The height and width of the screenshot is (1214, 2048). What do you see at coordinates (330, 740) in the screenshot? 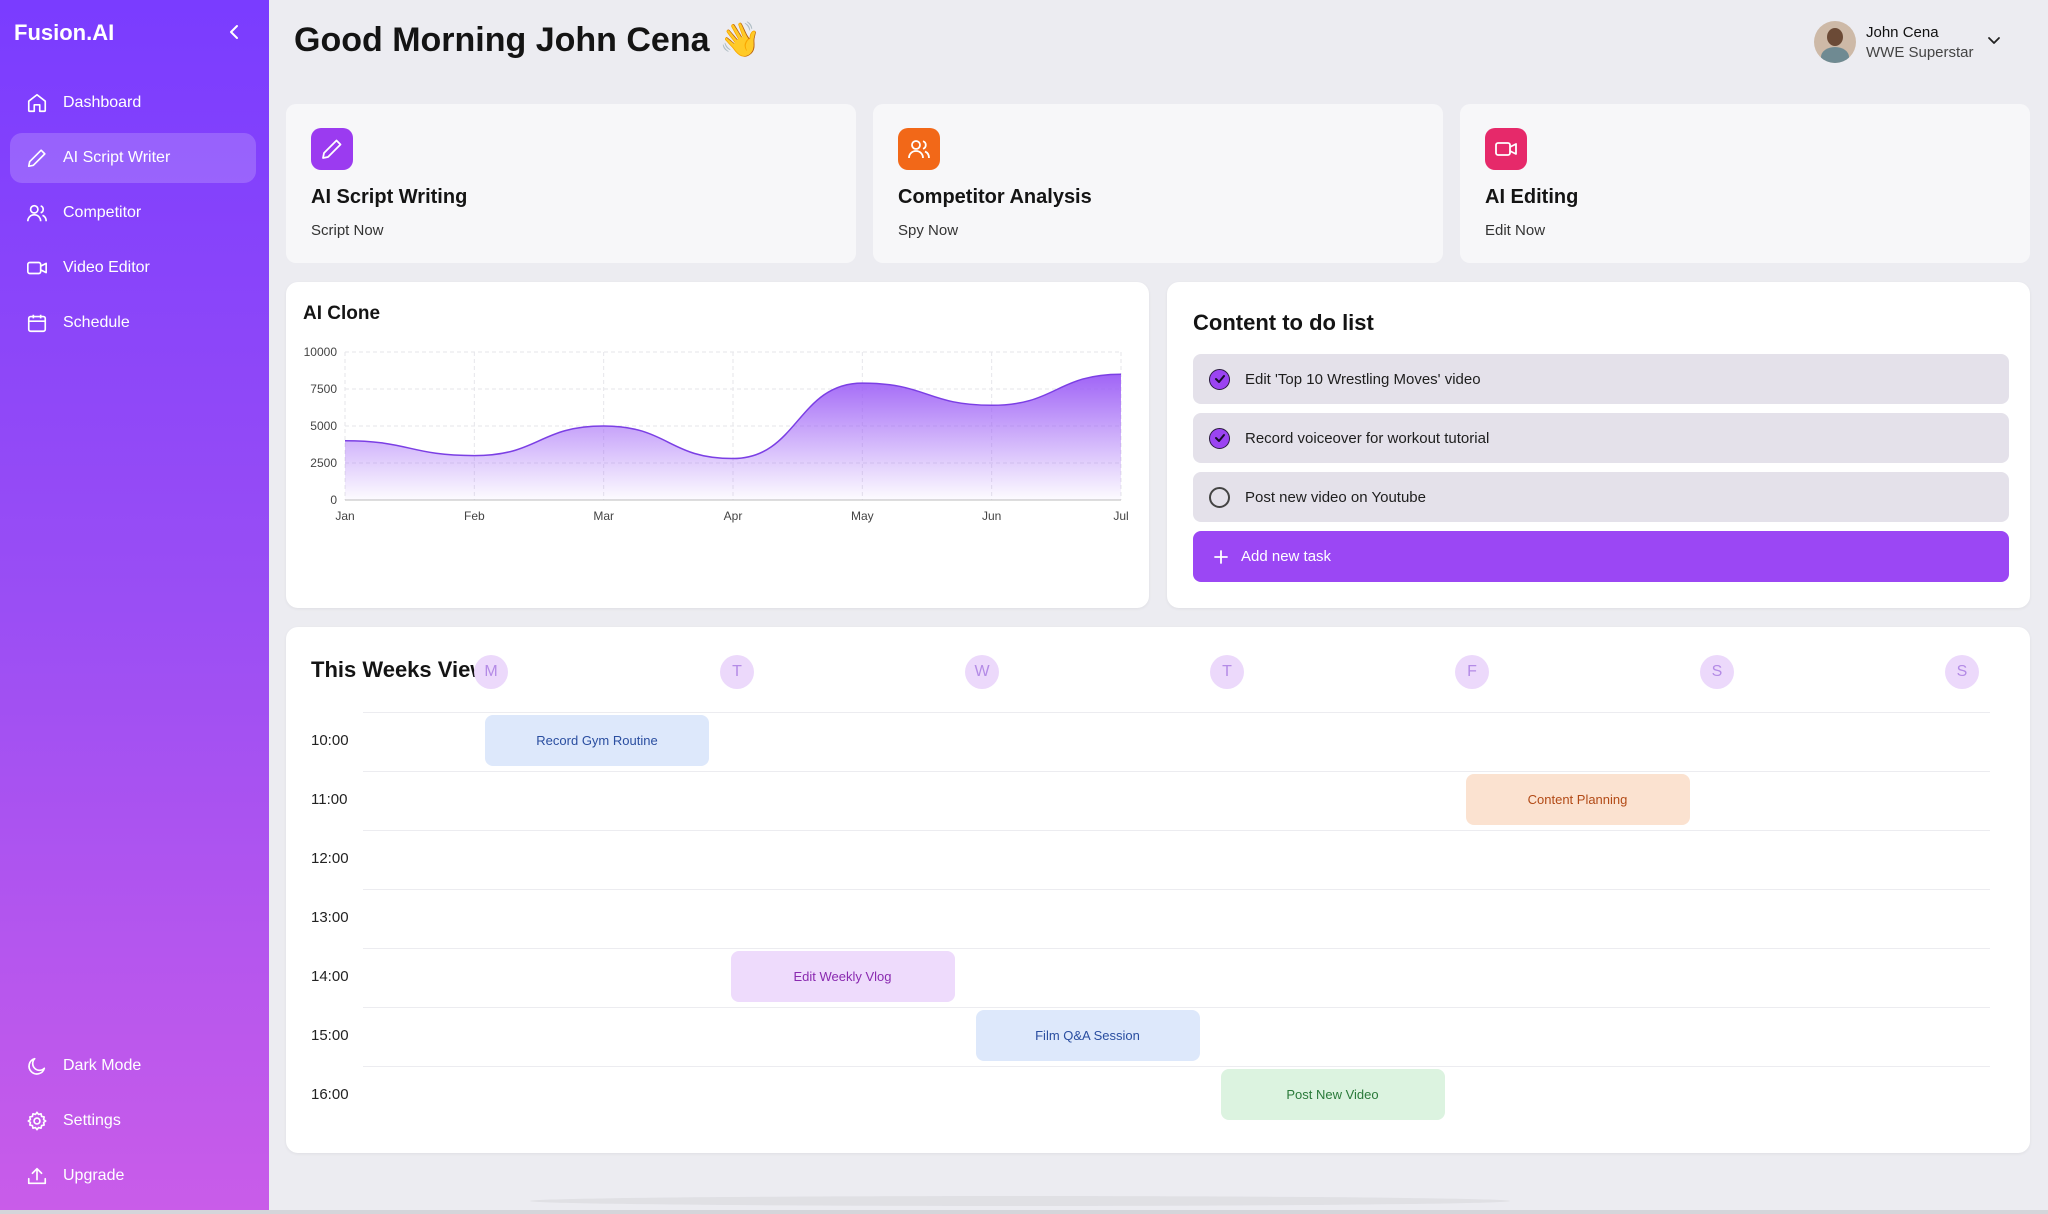
I see `time-label: 10:00` at bounding box center [330, 740].